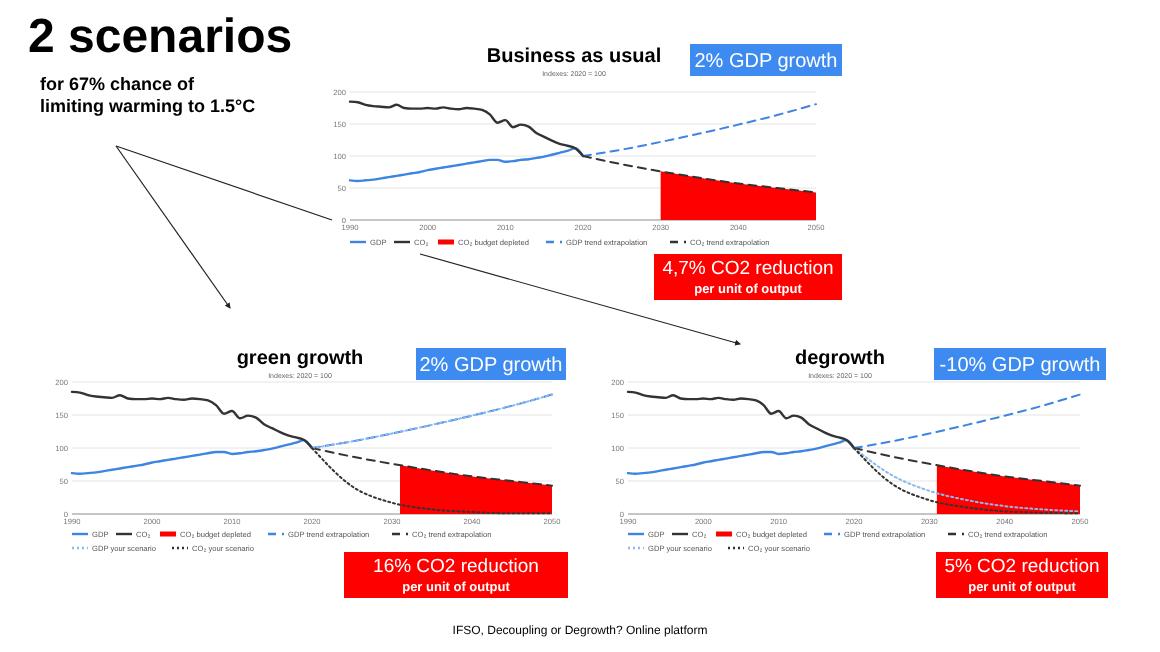 Image resolution: width=1160 pixels, height=652 pixels. I want to click on chart-title: Business as usual, so click(574, 57).